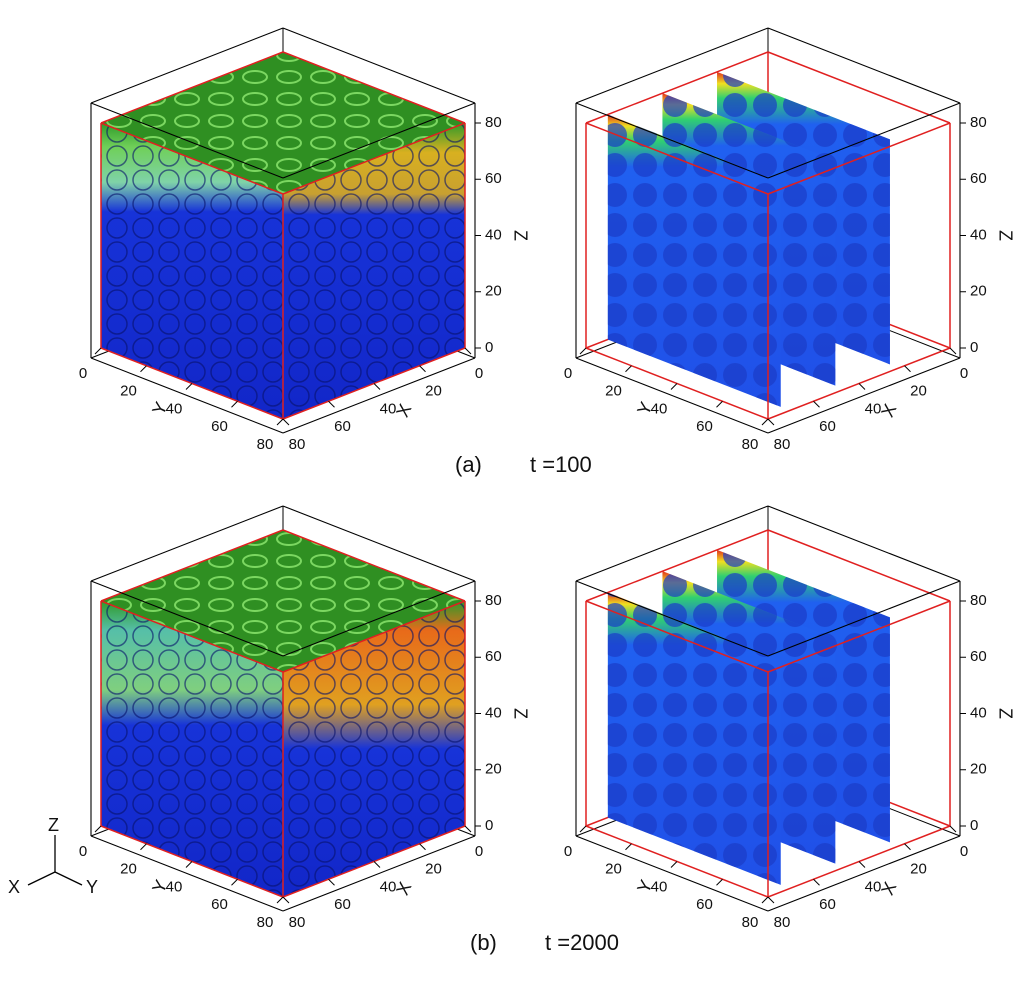 This screenshot has height=986, width=1024. What do you see at coordinates (582, 942) in the screenshot?
I see `panel-caption: t =2000` at bounding box center [582, 942].